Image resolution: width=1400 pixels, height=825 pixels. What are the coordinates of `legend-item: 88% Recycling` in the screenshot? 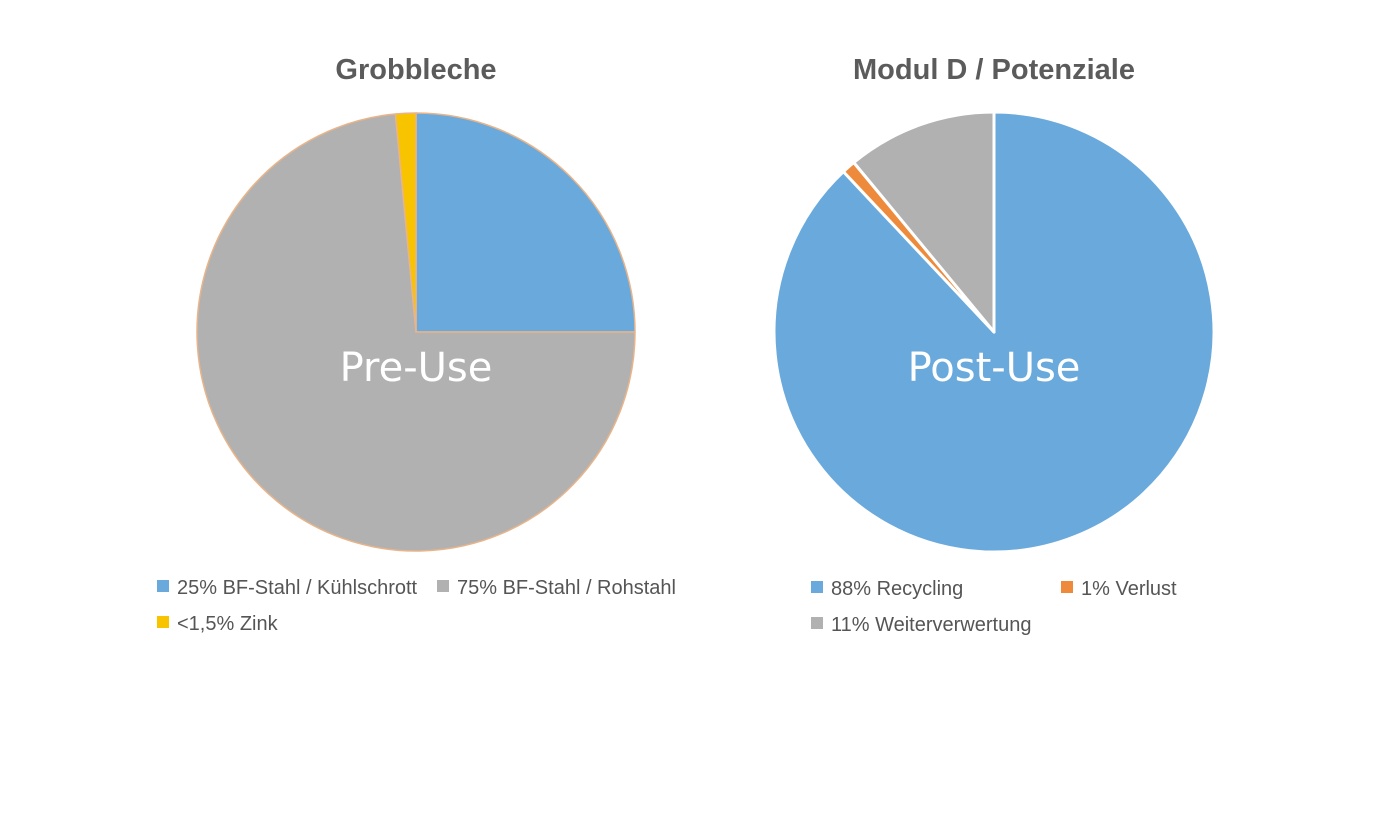 It's located at (887, 589).